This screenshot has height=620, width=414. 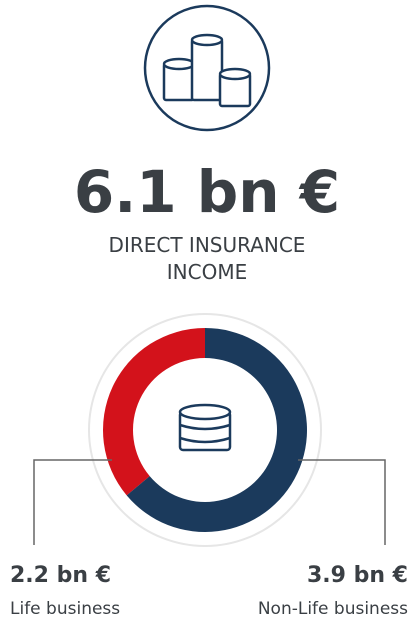 What do you see at coordinates (207, 68) in the screenshot?
I see `coins-icon` at bounding box center [207, 68].